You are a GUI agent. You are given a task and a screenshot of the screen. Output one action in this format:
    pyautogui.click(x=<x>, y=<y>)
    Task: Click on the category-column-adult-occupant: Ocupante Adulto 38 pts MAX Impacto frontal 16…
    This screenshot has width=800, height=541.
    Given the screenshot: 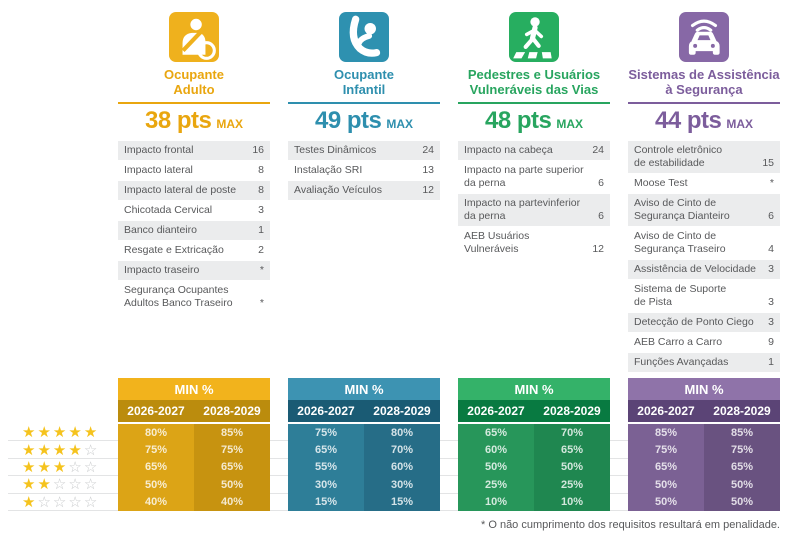 What is the action you would take?
    pyautogui.click(x=194, y=163)
    